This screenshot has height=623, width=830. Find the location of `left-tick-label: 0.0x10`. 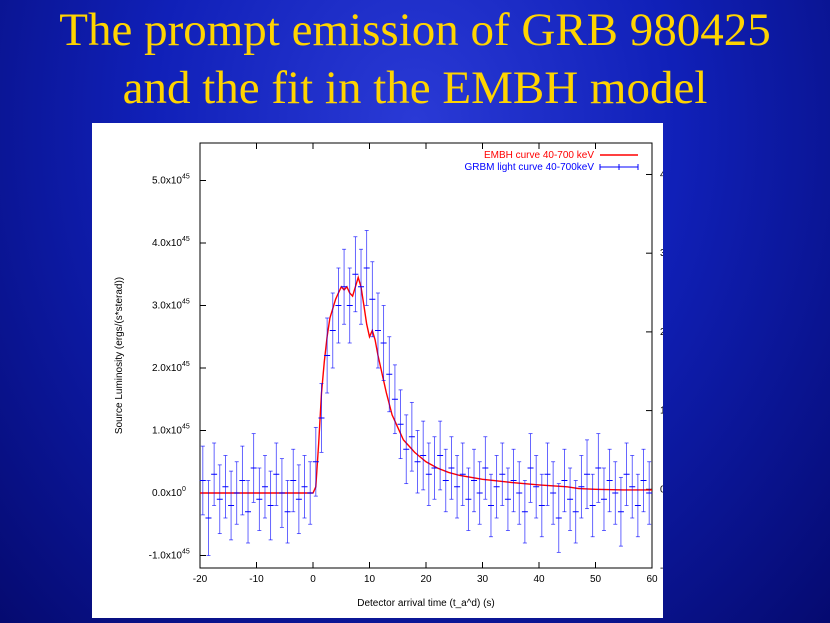

left-tick-label: 0.0x10 is located at coordinates (167, 493).